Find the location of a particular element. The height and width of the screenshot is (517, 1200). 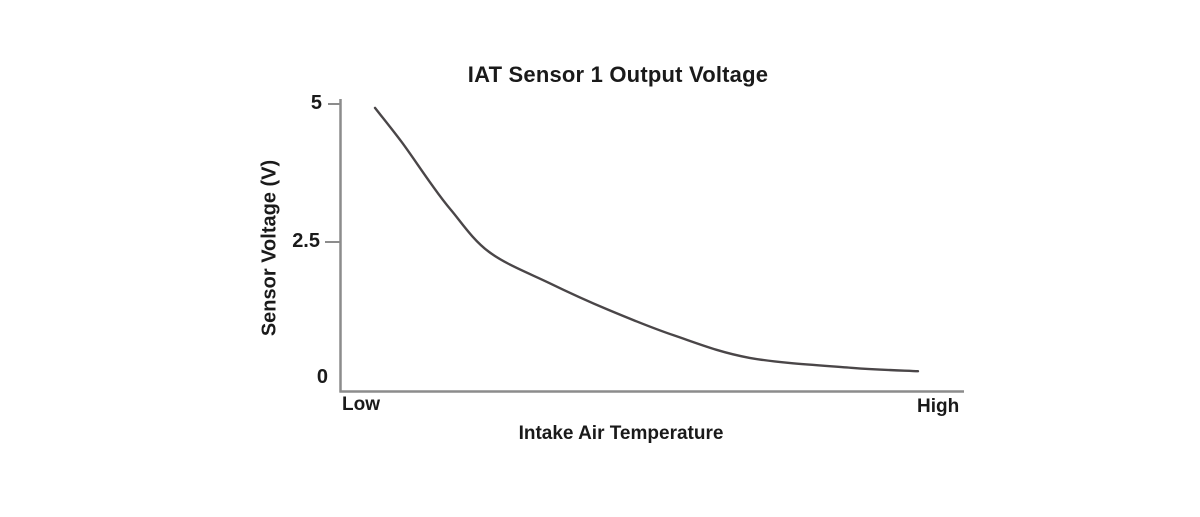

y-tick-label-0: 0 is located at coordinates (322, 377).